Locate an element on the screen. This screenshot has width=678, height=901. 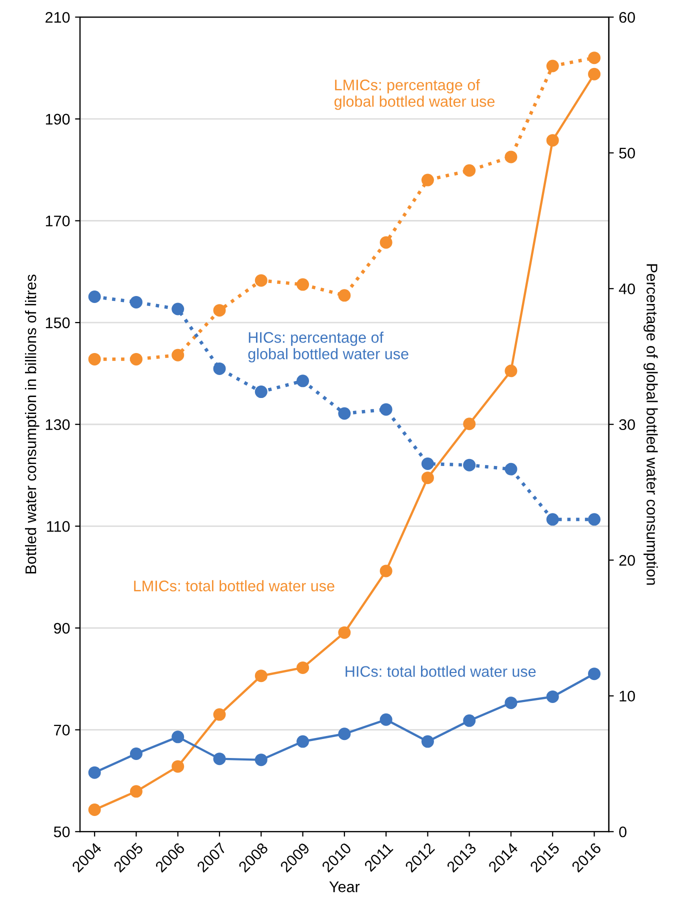
y2-tick-label: 40 is located at coordinates (626, 288).